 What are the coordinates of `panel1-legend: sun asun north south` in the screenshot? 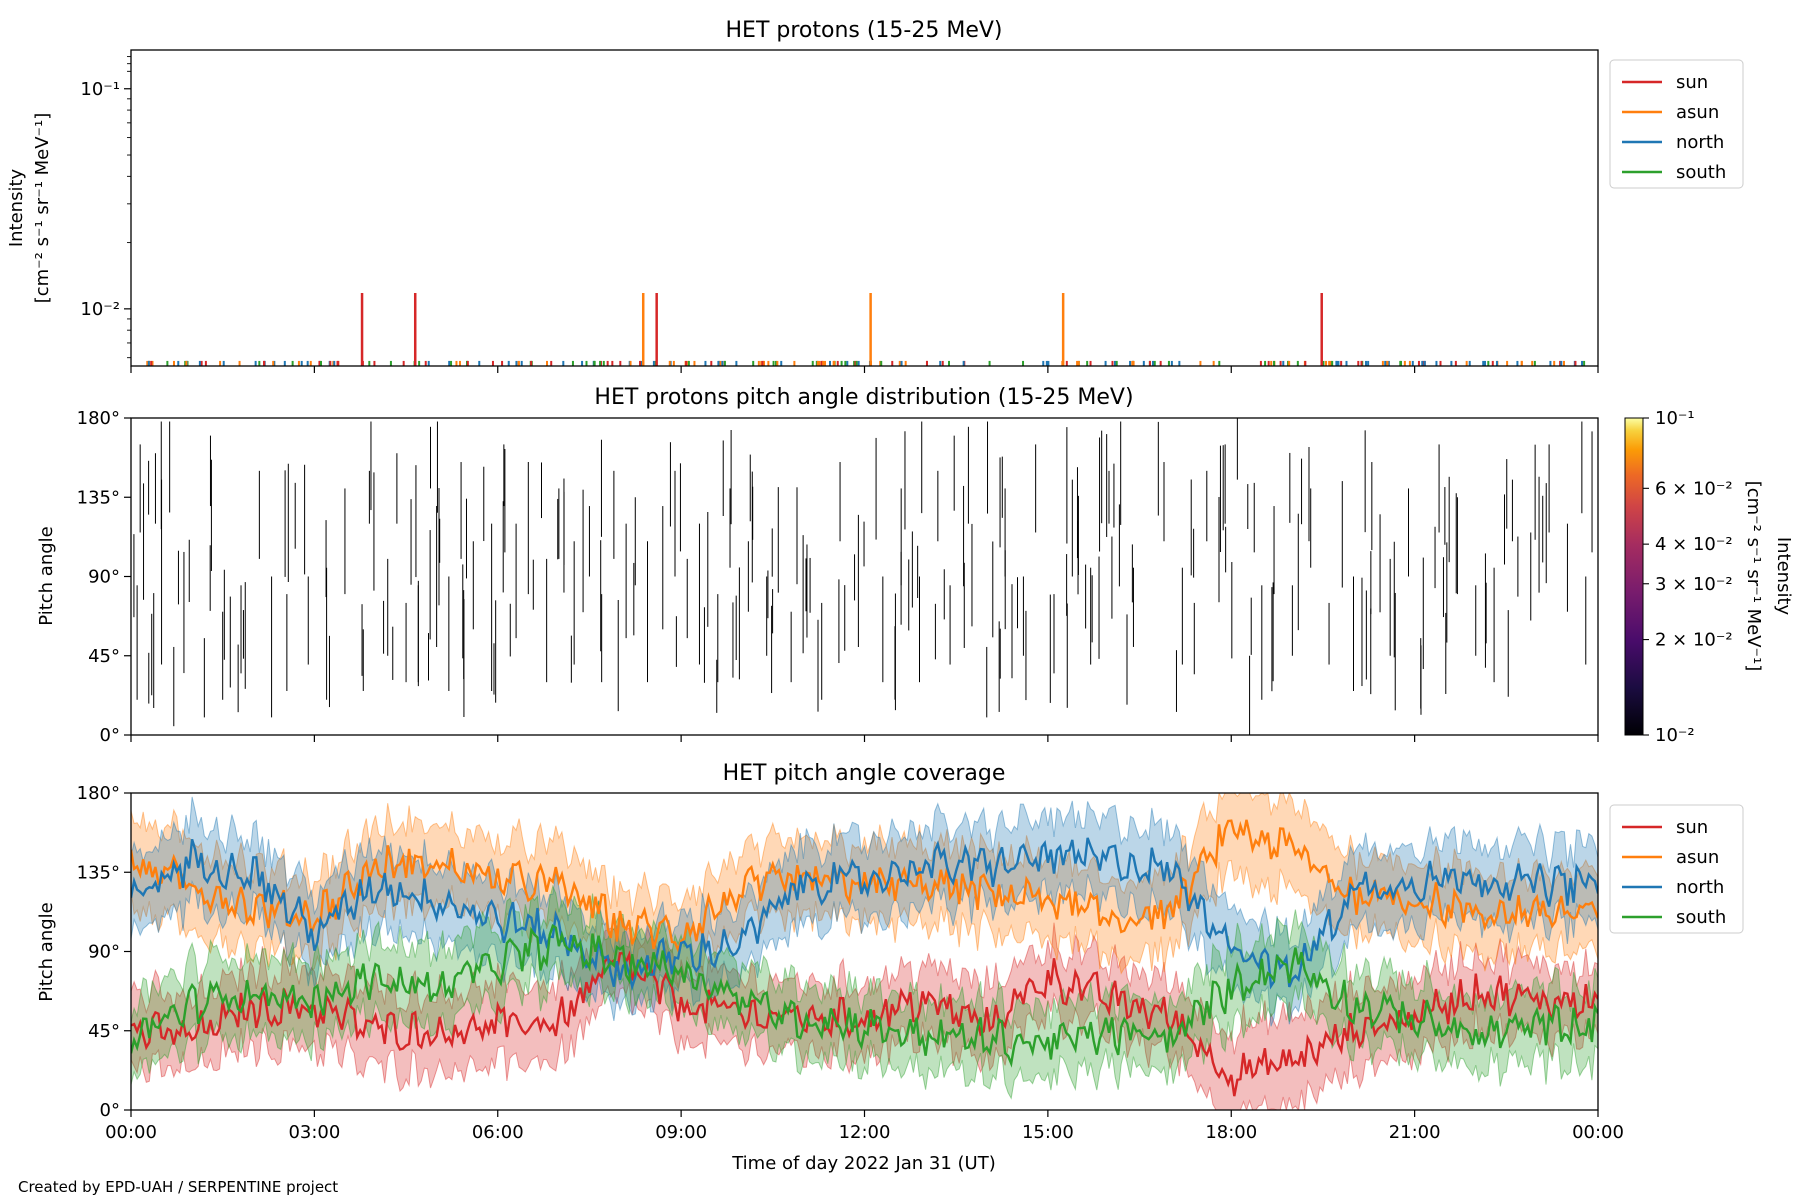 It's located at (1676, 124).